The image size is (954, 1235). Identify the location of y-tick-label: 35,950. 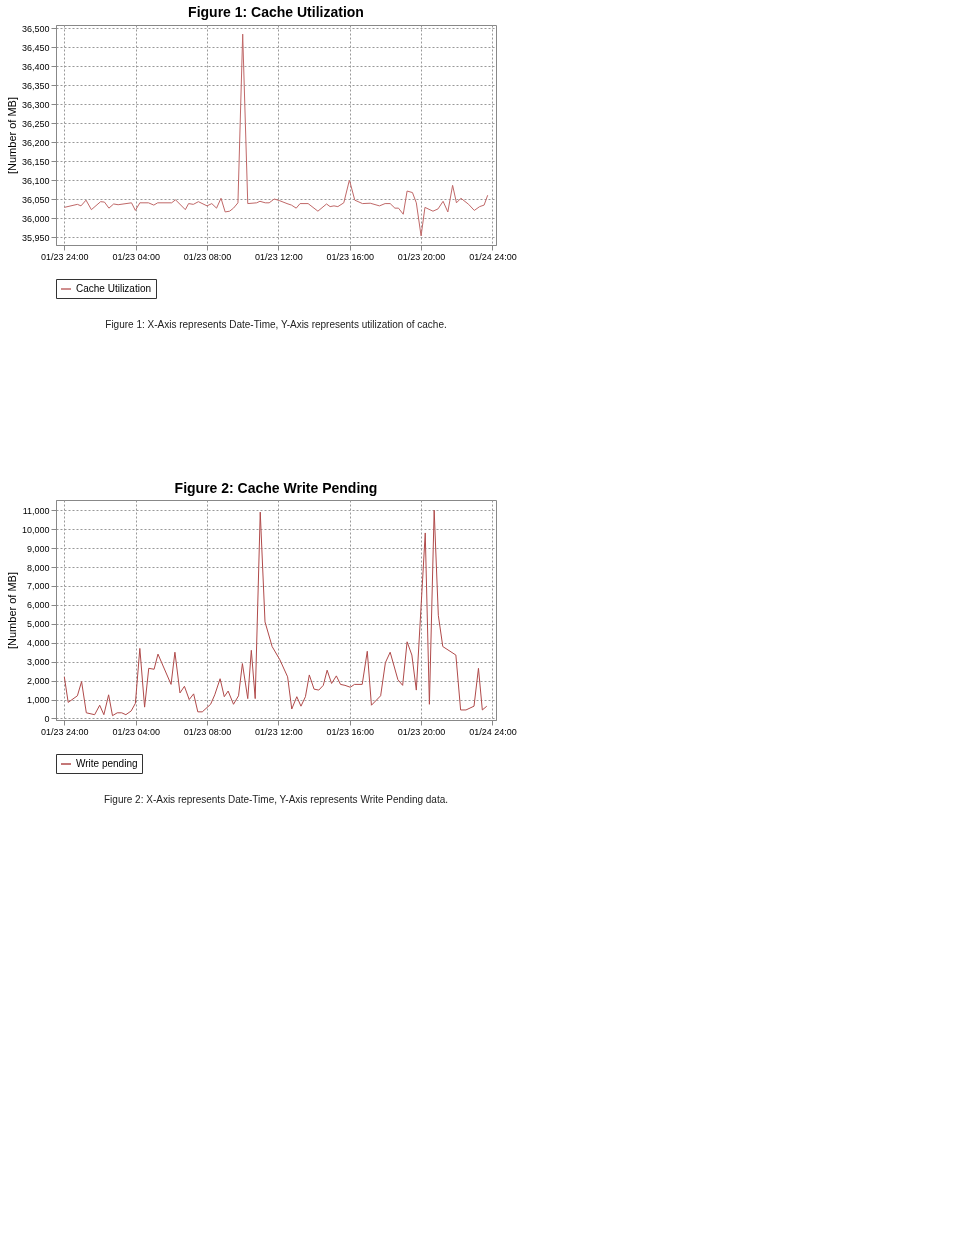
(35, 237).